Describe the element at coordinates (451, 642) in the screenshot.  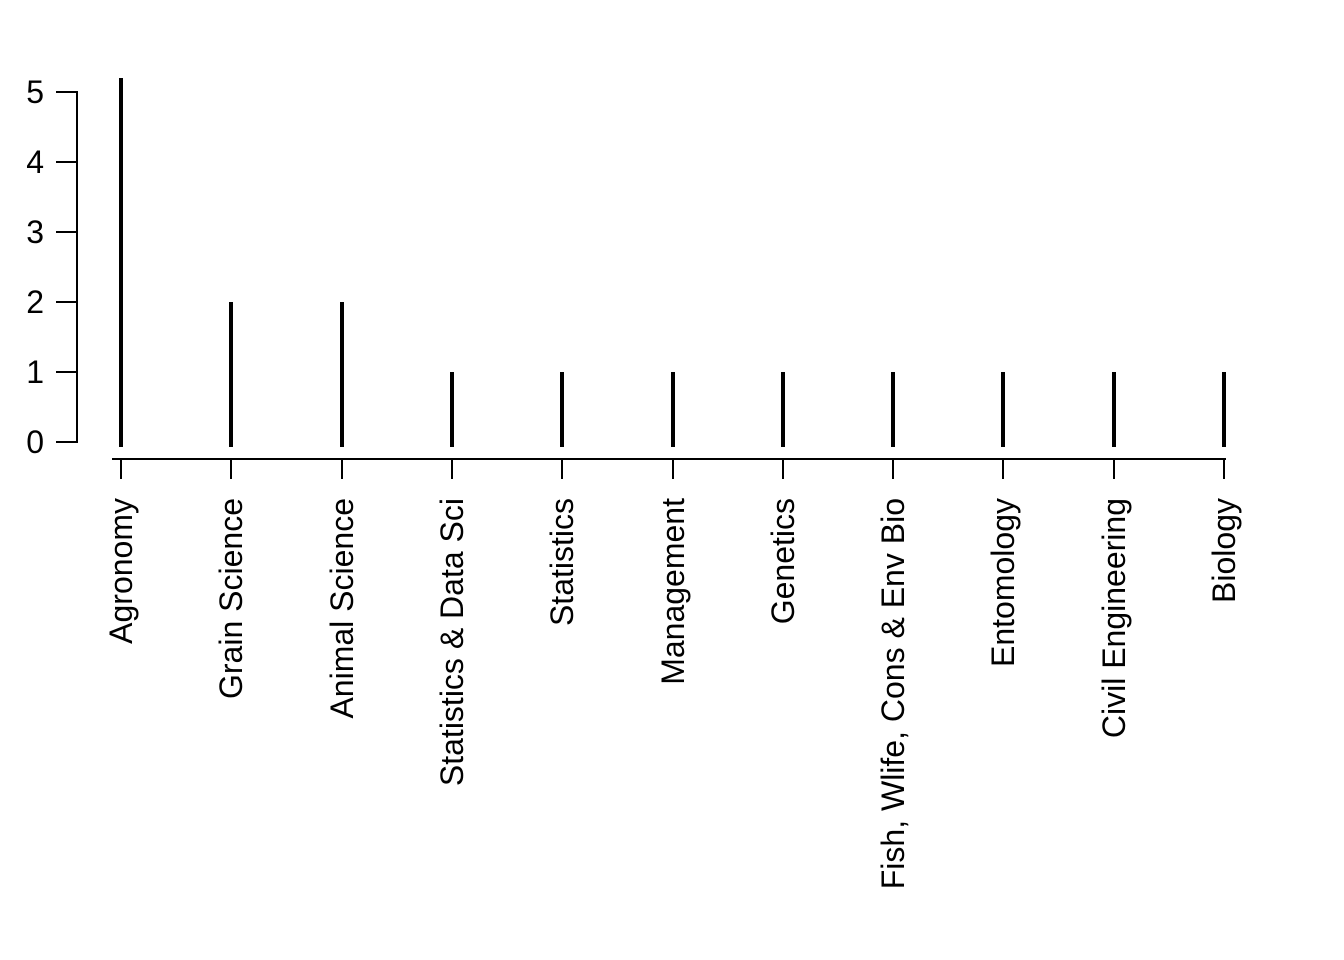
I see `x-category-label: Statistics & Data Sci` at that location.